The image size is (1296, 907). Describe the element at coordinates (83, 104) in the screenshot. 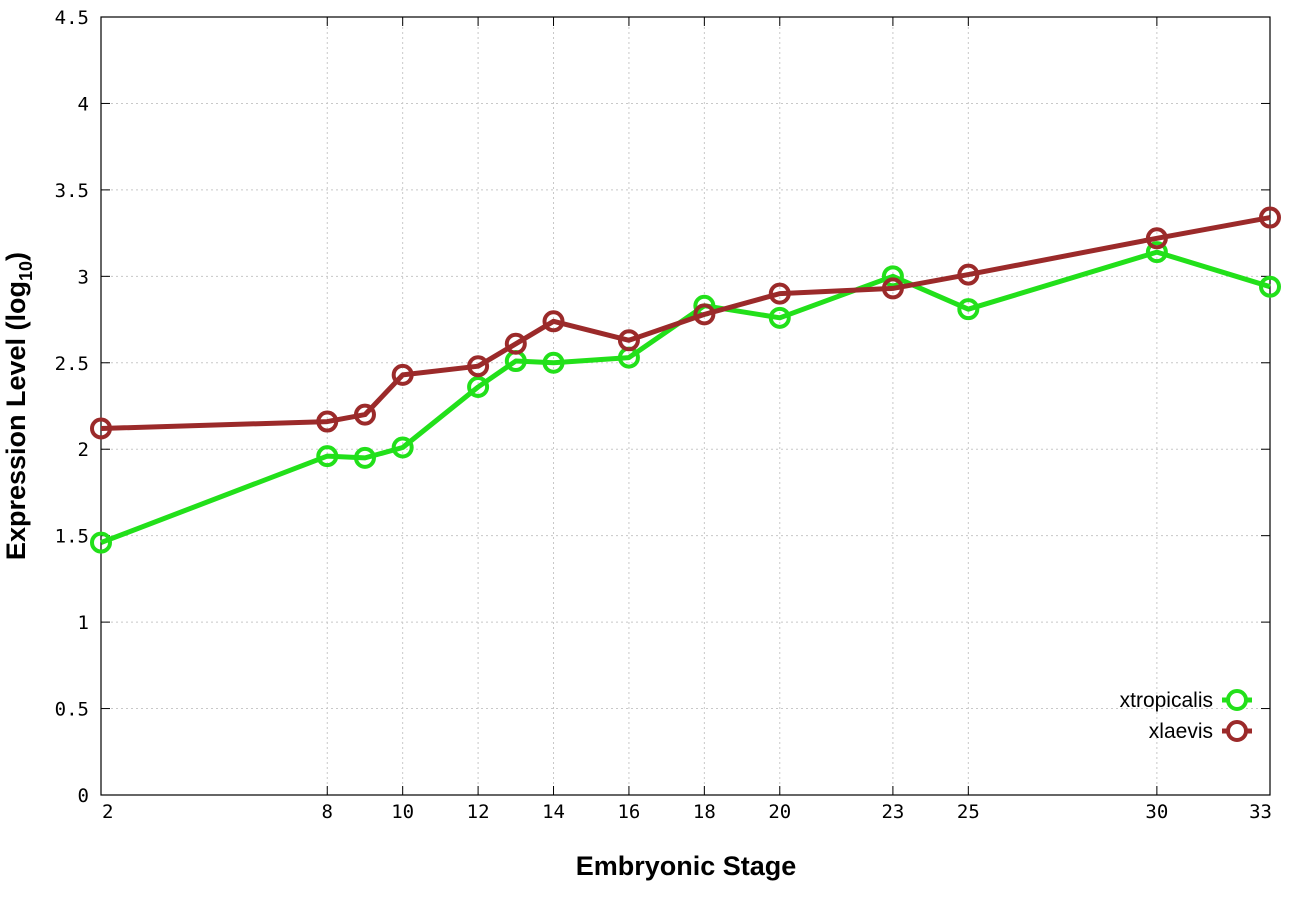

I see `y-tick-label: 4` at that location.